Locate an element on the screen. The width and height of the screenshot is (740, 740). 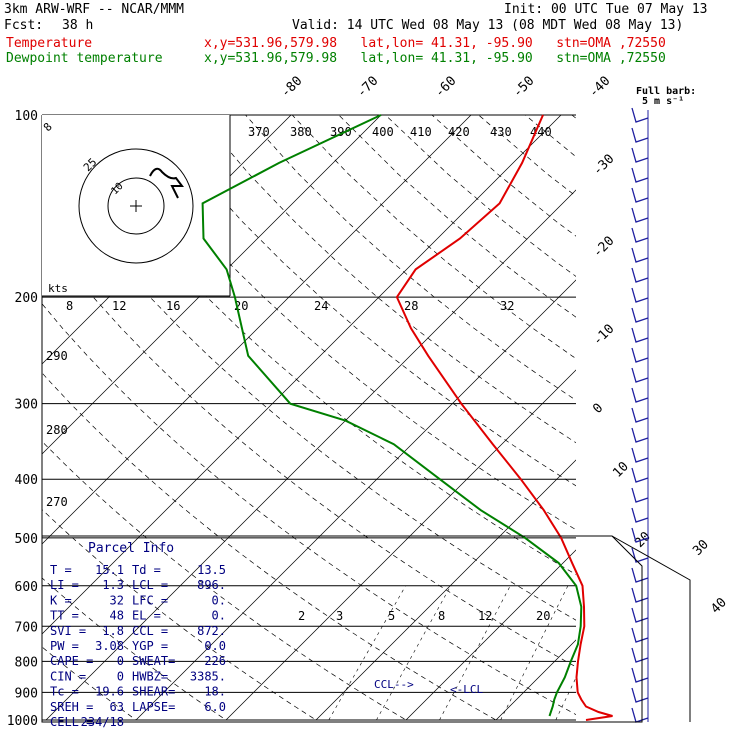
parcel-param-value: 18. is located at coordinates (215, 692).